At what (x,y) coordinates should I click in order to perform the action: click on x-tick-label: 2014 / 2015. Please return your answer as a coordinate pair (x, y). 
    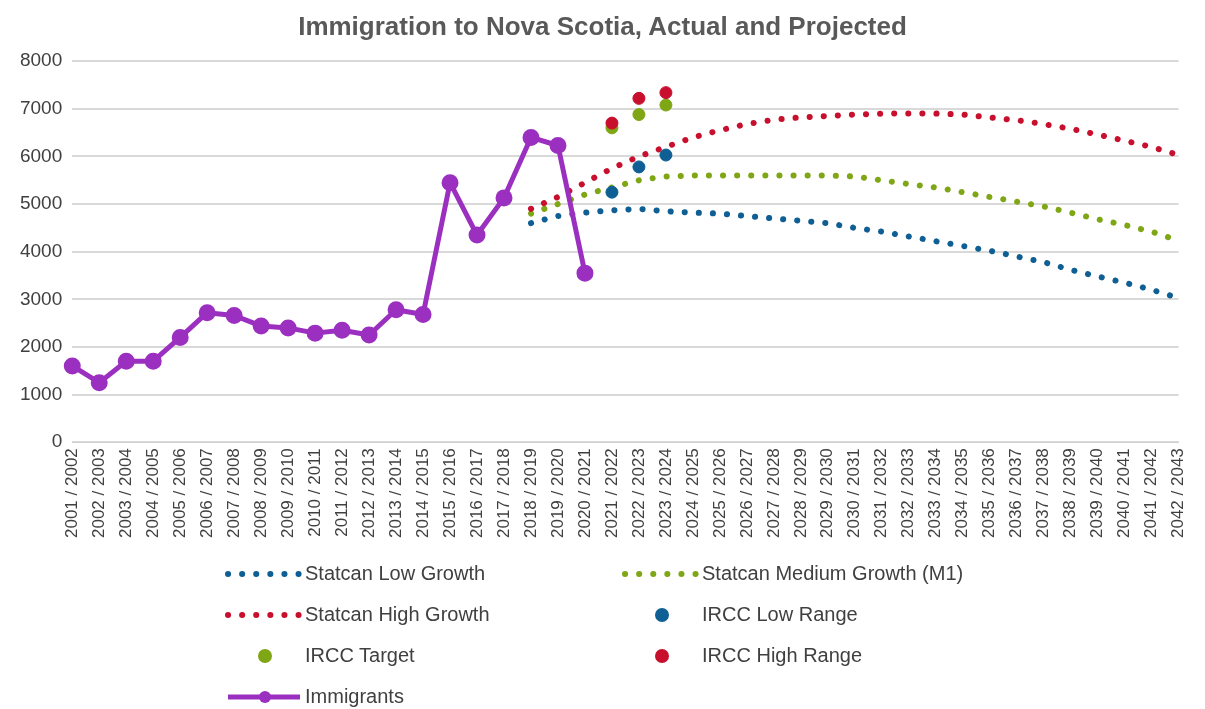
    Looking at the image, I should click on (422, 493).